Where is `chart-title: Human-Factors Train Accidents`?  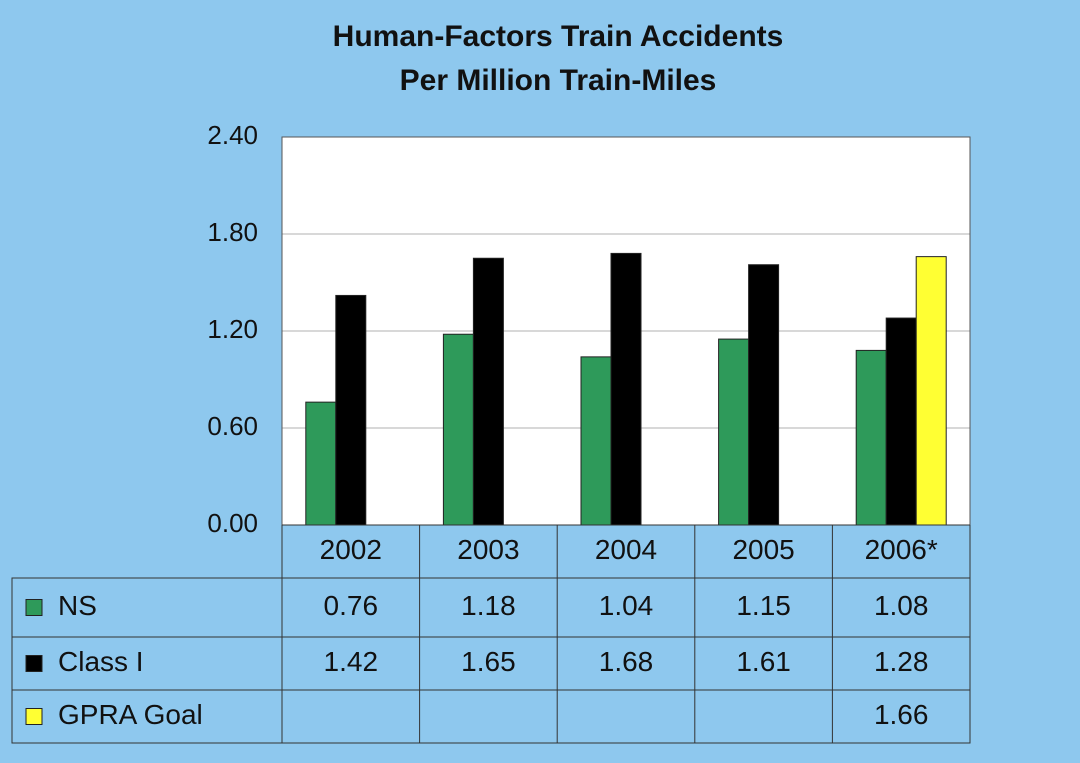 chart-title: Human-Factors Train Accidents is located at coordinates (558, 36).